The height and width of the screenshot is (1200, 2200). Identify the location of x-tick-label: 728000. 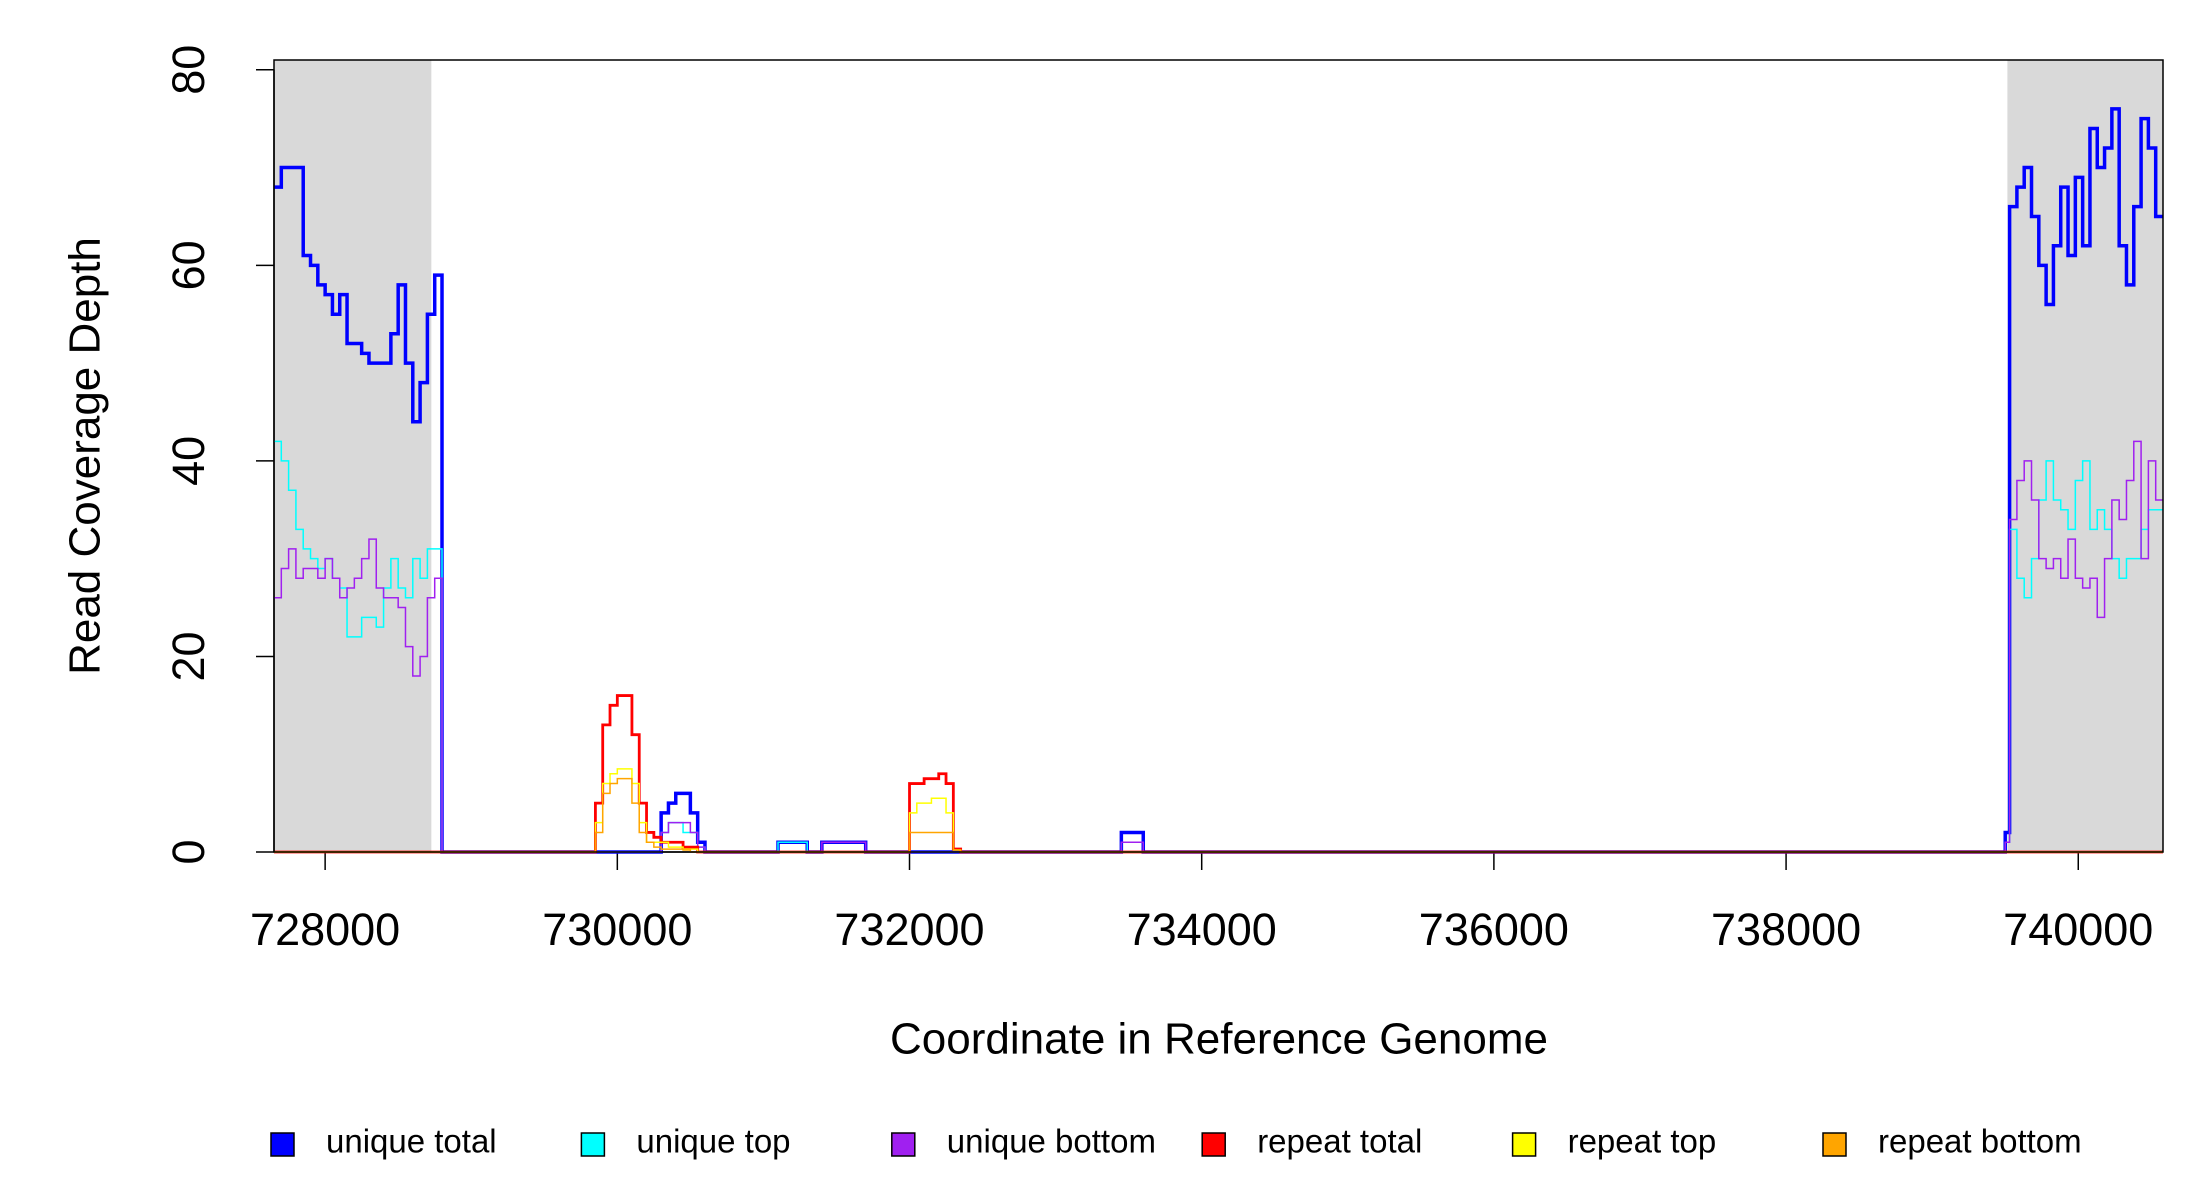
(325, 929).